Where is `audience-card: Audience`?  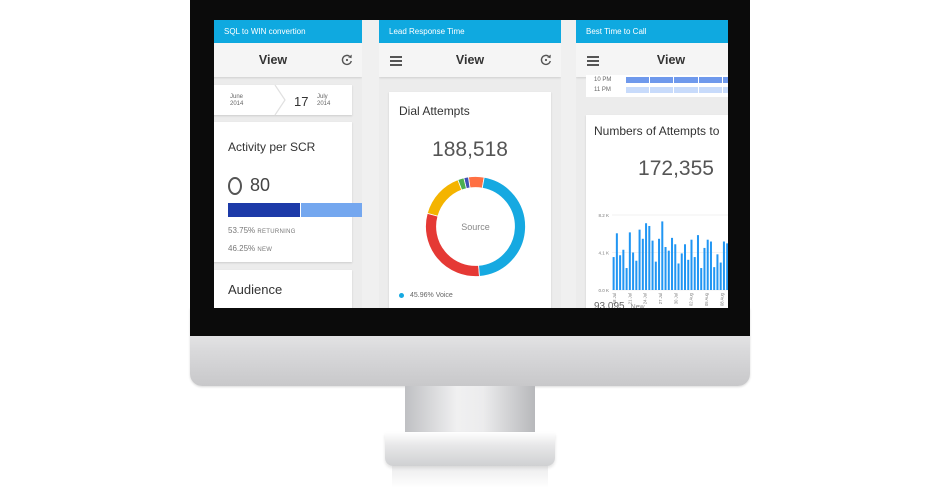 audience-card: Audience is located at coordinates (283, 289).